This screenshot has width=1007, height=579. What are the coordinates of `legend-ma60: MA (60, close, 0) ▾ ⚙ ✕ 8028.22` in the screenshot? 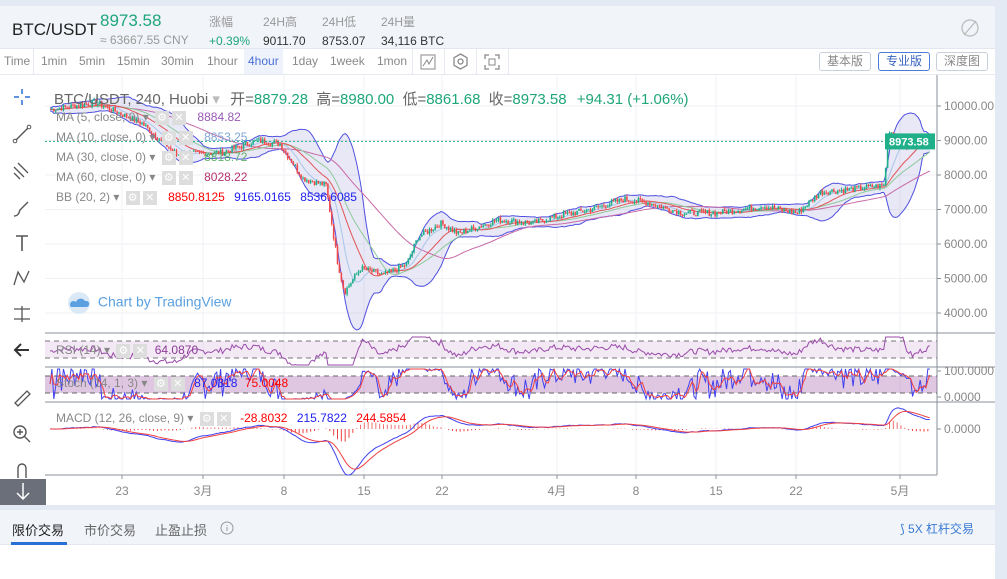 It's located at (152, 177).